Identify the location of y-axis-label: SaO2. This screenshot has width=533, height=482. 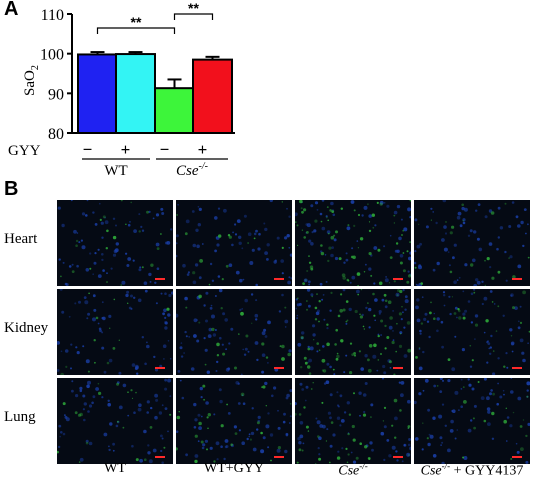
(31, 80).